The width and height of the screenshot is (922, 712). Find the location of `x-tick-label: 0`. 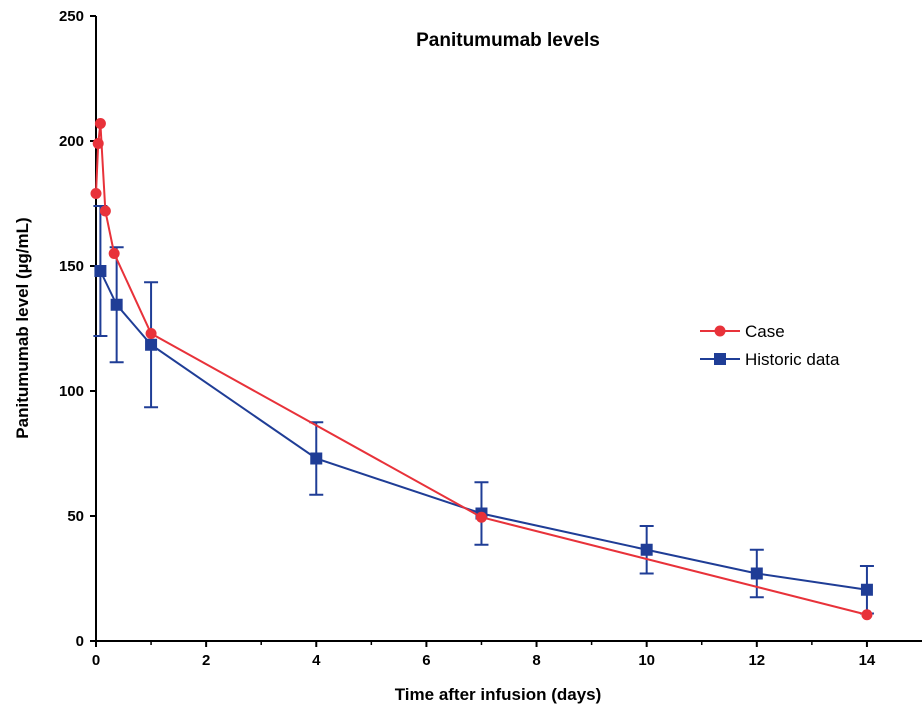

x-tick-label: 0 is located at coordinates (96, 660).